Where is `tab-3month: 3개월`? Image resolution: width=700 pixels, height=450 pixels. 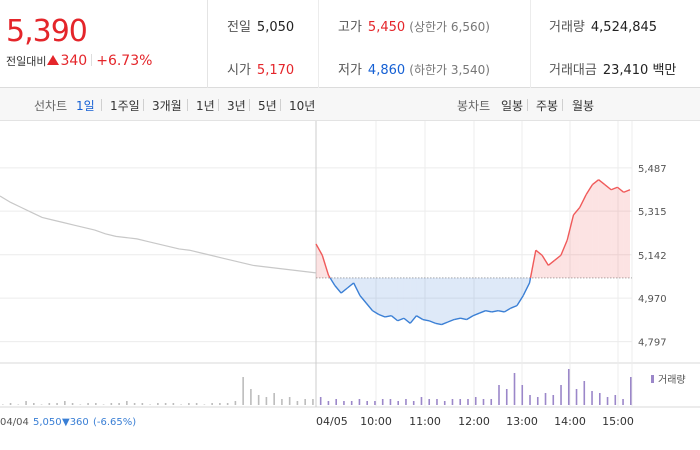 tab-3month: 3개월 is located at coordinates (167, 106).